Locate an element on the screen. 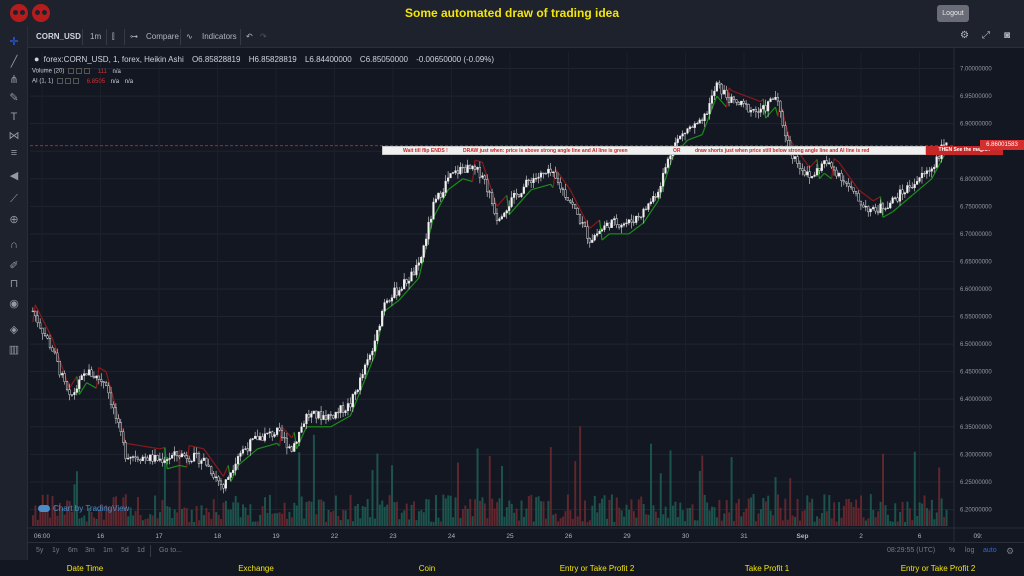 The width and height of the screenshot is (1024, 576). indicators-button: Indicators is located at coordinates (219, 36).